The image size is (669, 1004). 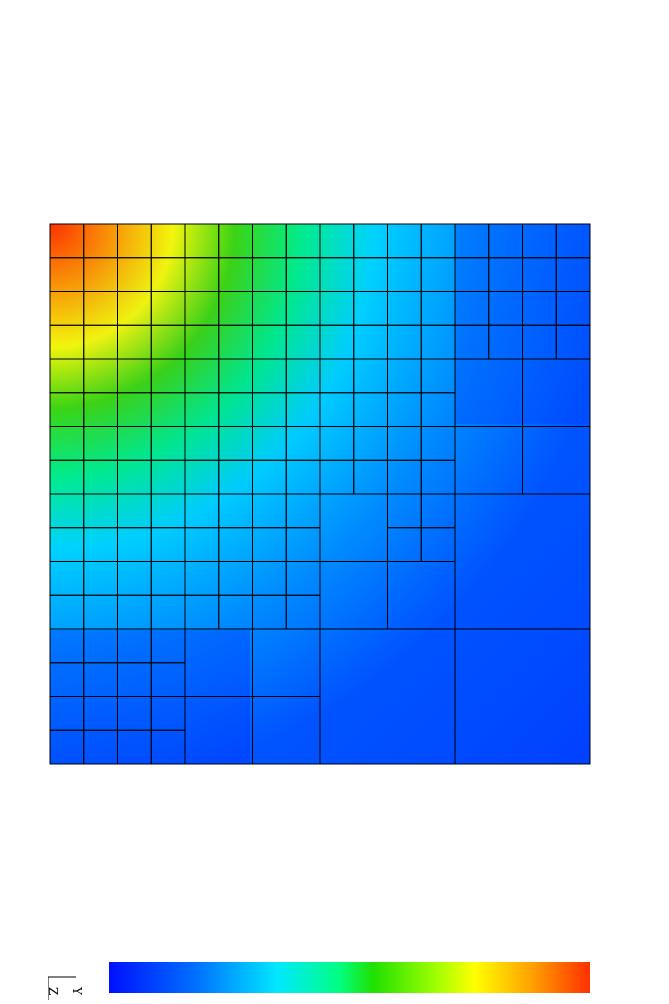 I want to click on z-axis-label: Z, so click(x=53, y=991).